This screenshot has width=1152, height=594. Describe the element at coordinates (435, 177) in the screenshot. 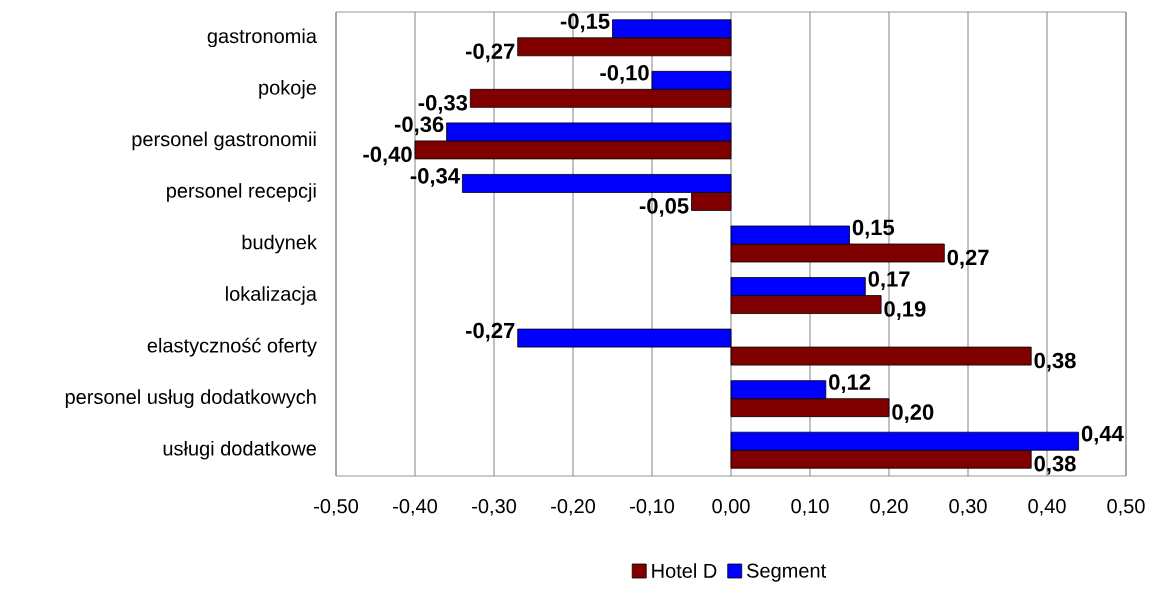

I see `data-label: -0,34` at that location.